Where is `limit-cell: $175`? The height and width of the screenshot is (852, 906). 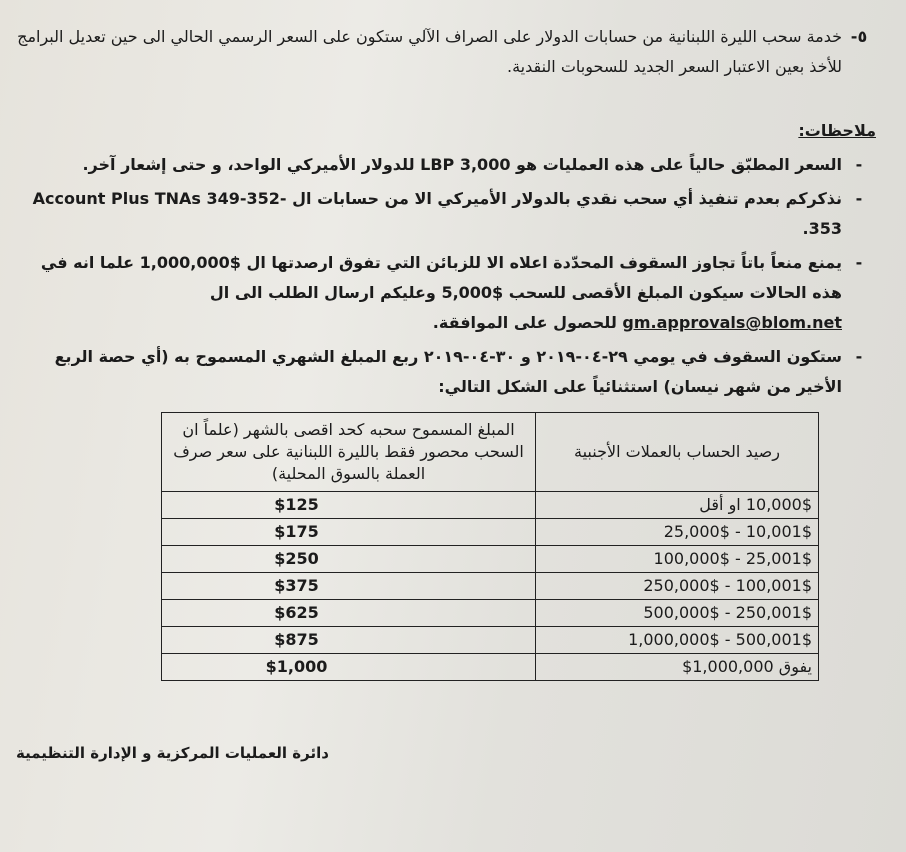 limit-cell: $175 is located at coordinates (348, 532).